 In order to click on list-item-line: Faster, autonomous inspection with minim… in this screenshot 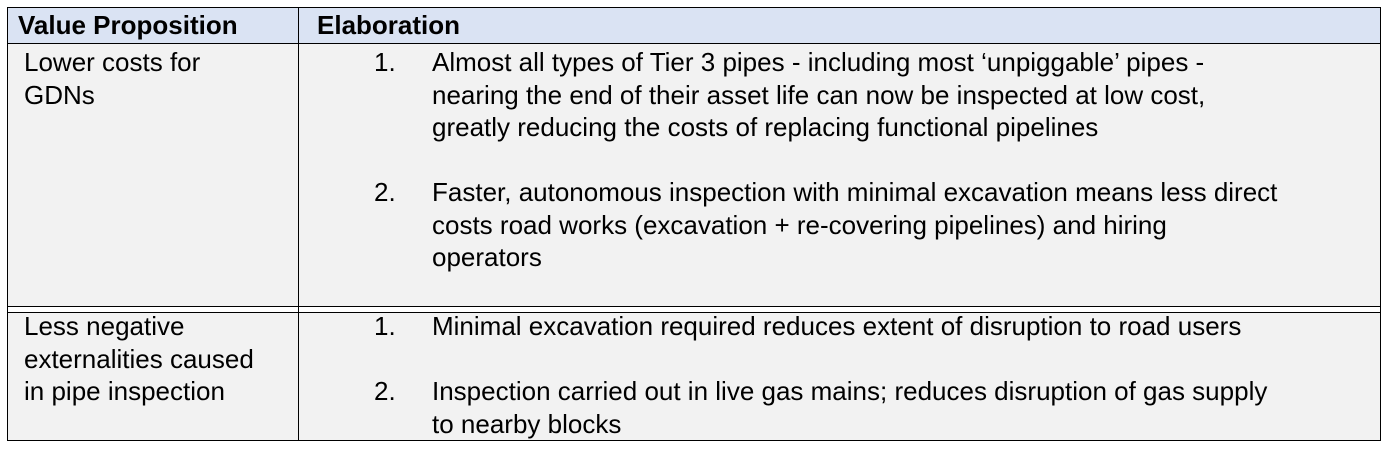, I will do `click(855, 192)`.